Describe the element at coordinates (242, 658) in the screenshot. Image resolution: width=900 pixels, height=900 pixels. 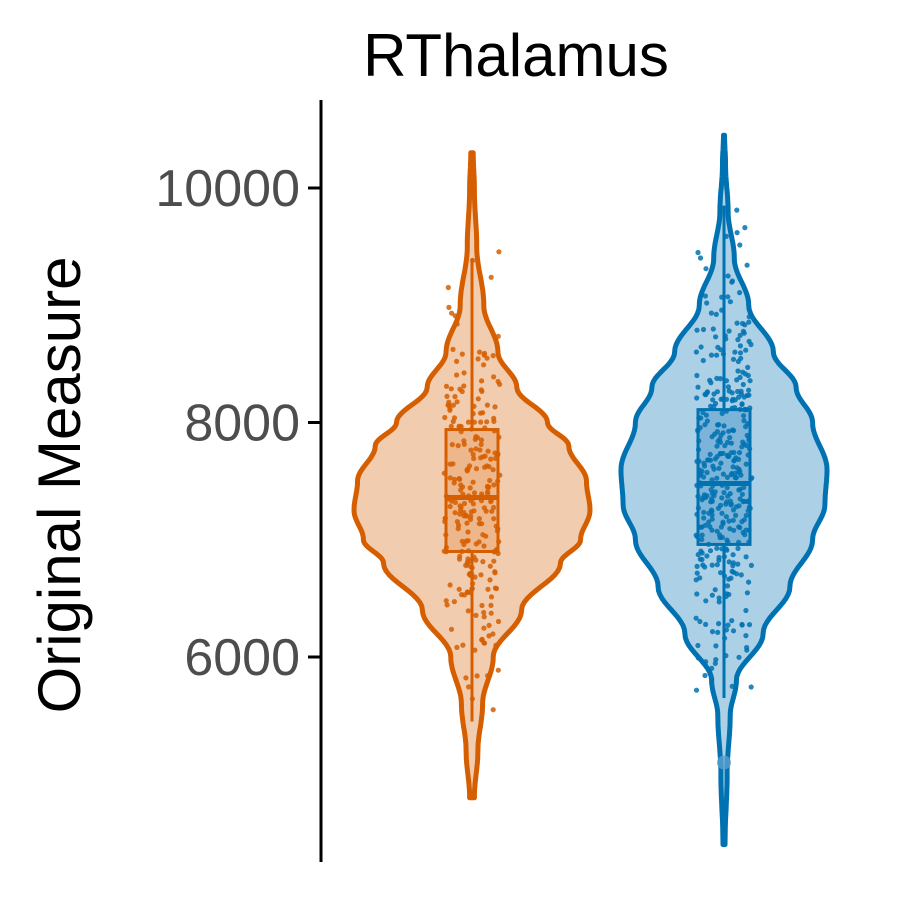
I see `y-tick-label: 6000` at that location.